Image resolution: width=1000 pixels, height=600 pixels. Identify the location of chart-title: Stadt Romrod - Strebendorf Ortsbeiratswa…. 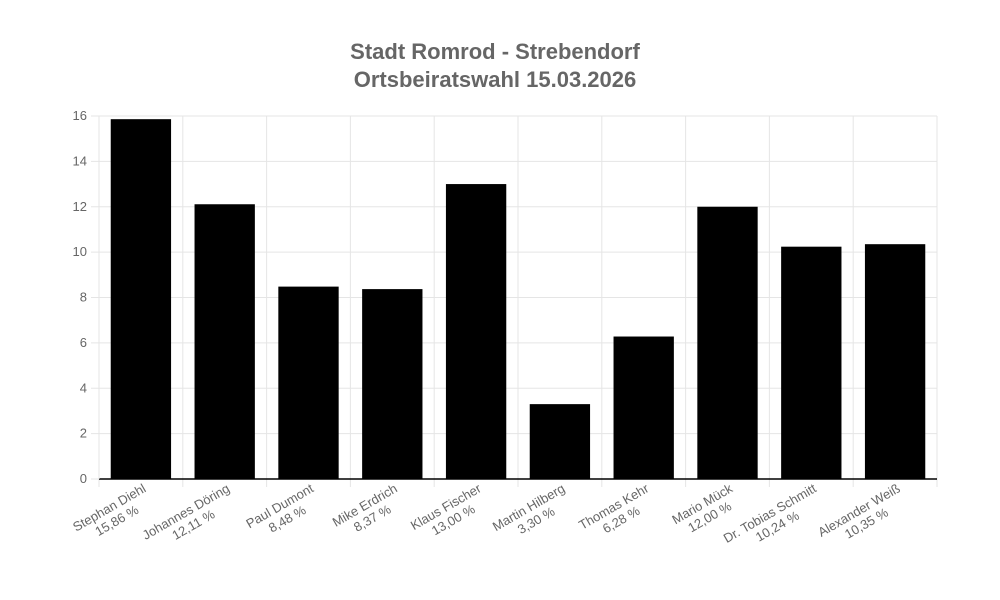
(495, 66).